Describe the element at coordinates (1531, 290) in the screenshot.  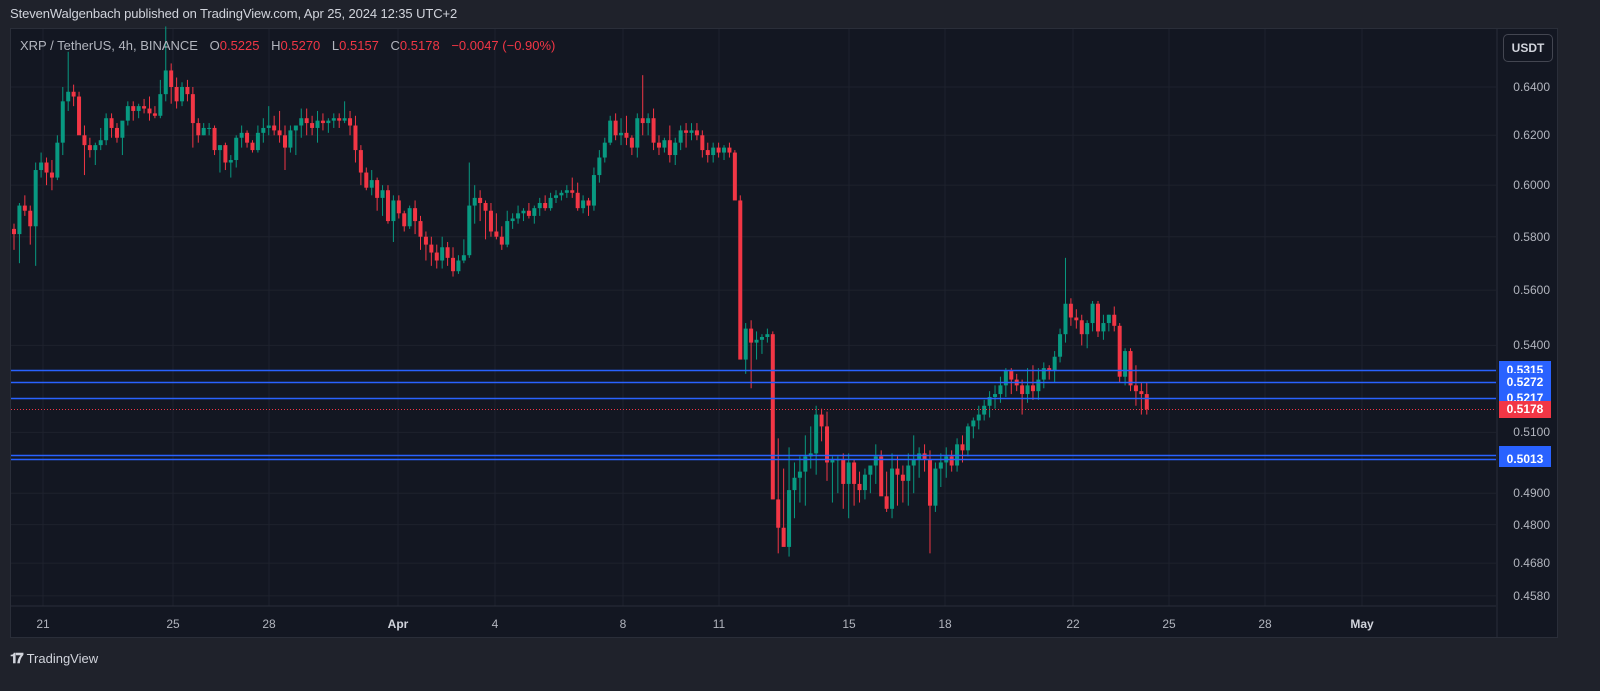
I see `price-tick-label: 0.5600` at that location.